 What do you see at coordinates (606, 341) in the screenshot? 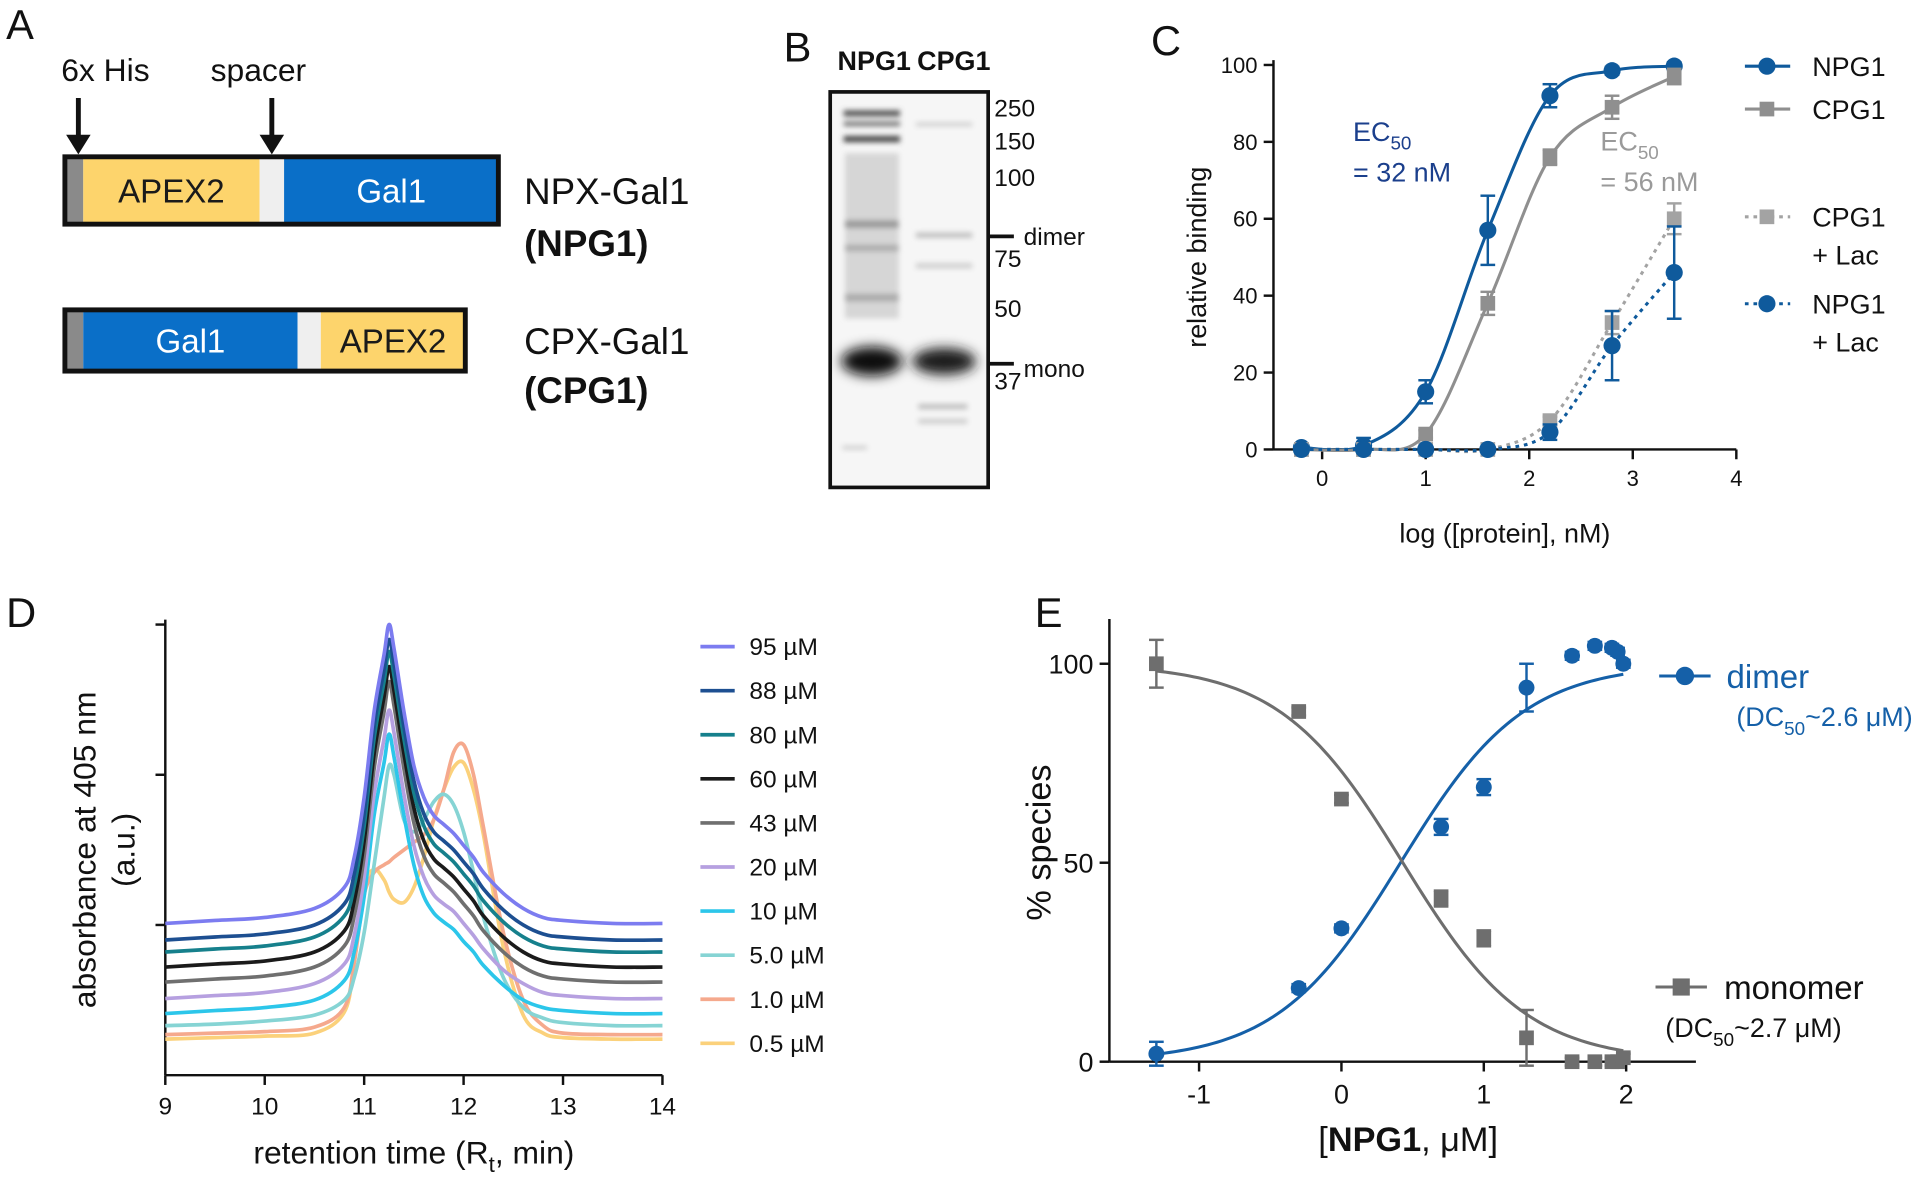
I see `construct-name: CPX-Gal1` at bounding box center [606, 341].